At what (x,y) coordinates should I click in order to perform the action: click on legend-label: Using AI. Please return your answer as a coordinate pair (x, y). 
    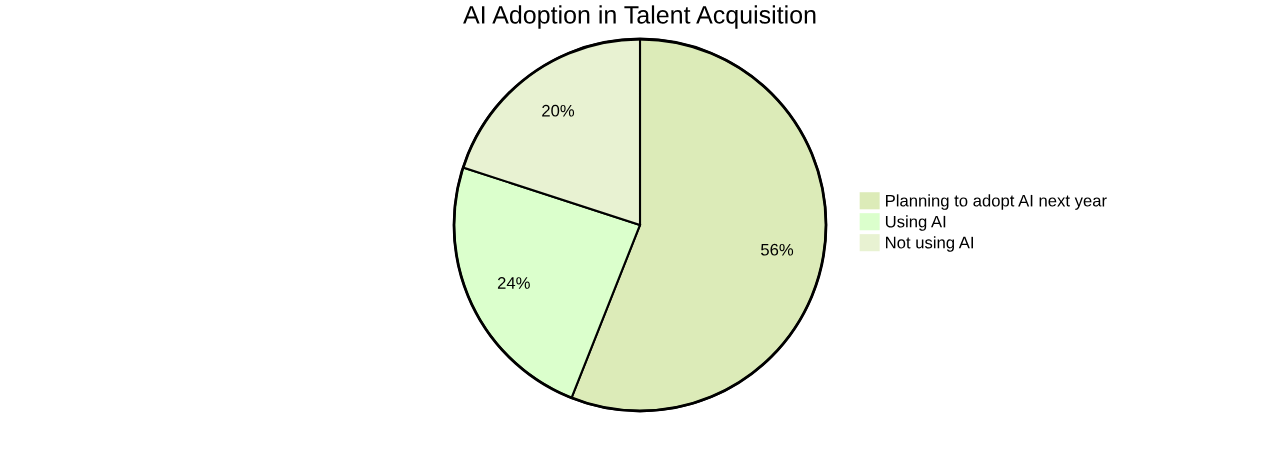
    Looking at the image, I should click on (915, 223).